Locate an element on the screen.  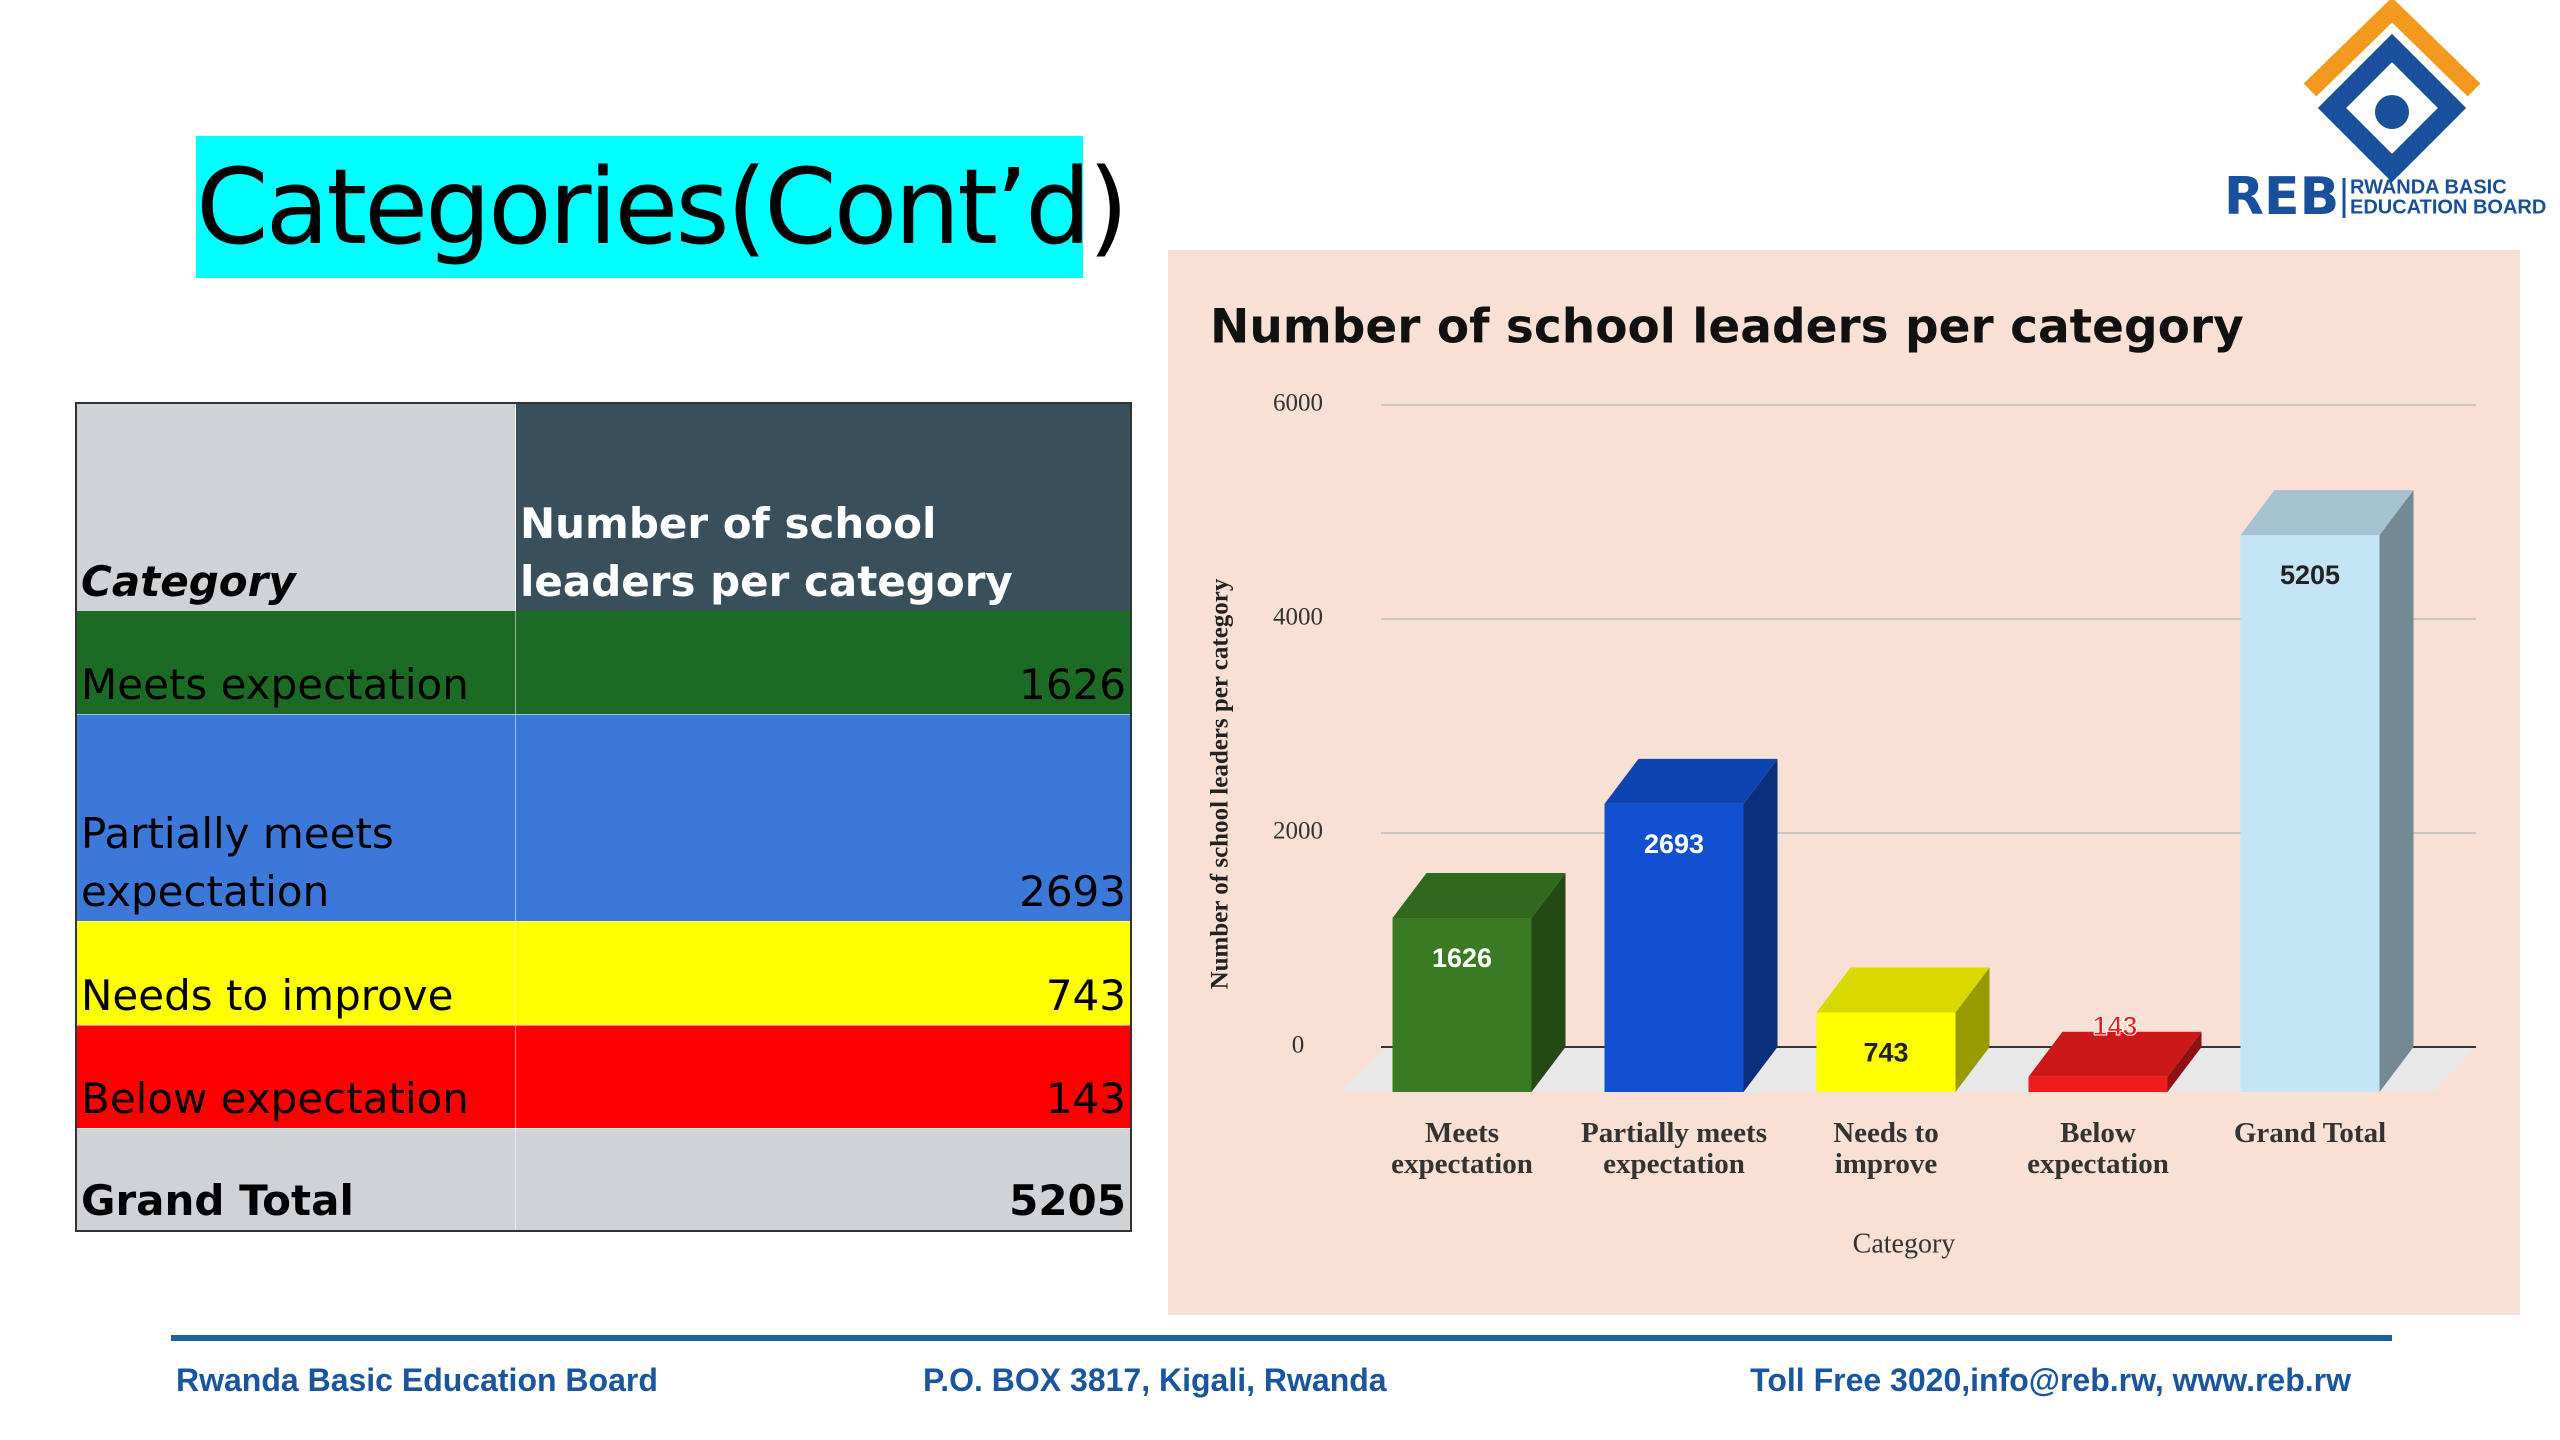
y-tick-label: 2000 is located at coordinates (1298, 831).